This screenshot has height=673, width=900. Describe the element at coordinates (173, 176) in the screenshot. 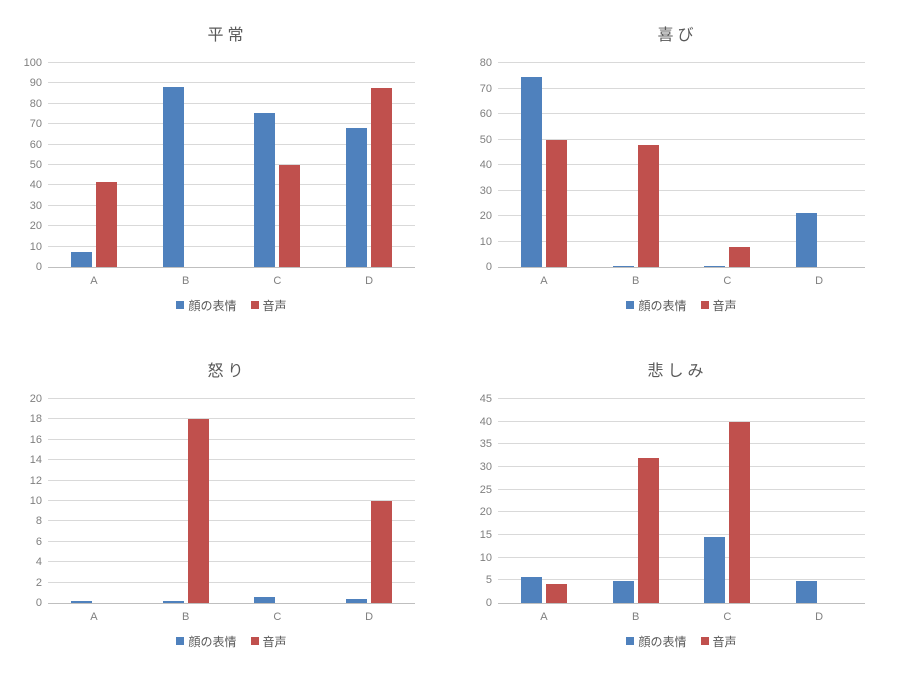

I see `bar-顔の表情-B` at that location.